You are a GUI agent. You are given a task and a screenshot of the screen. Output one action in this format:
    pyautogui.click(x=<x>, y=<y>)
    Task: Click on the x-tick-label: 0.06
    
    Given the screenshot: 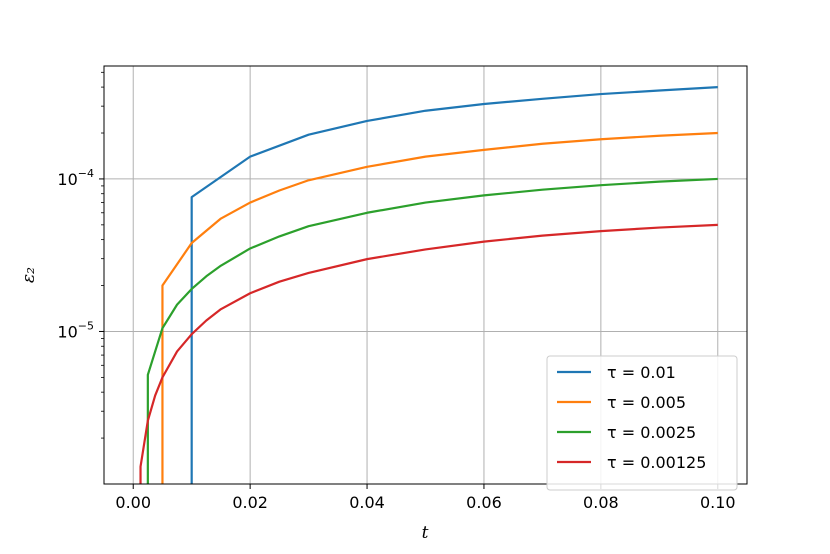 What is the action you would take?
    pyautogui.click(x=484, y=502)
    